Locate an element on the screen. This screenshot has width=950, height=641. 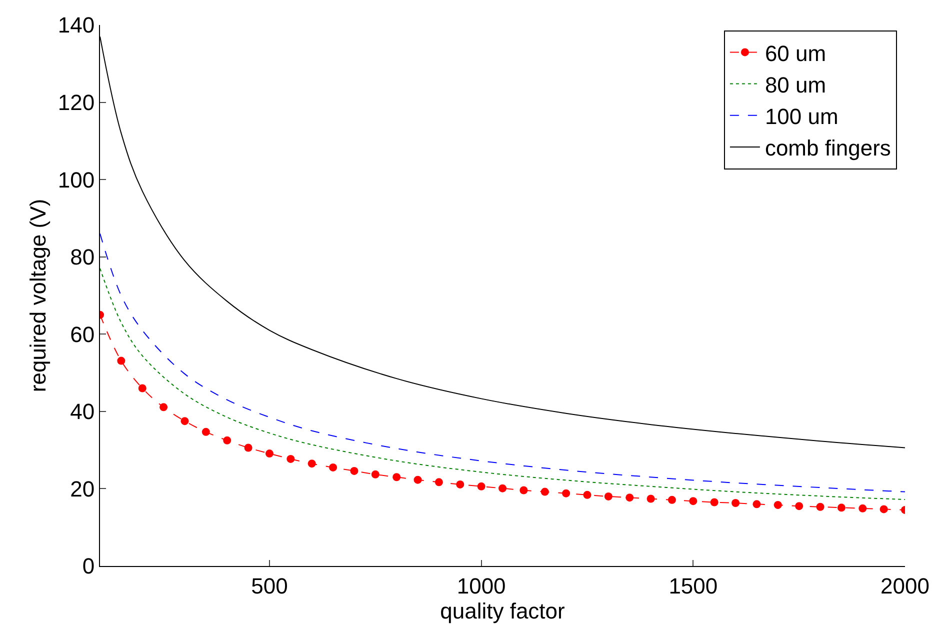
y-tick-label: 0 is located at coordinates (88, 566).